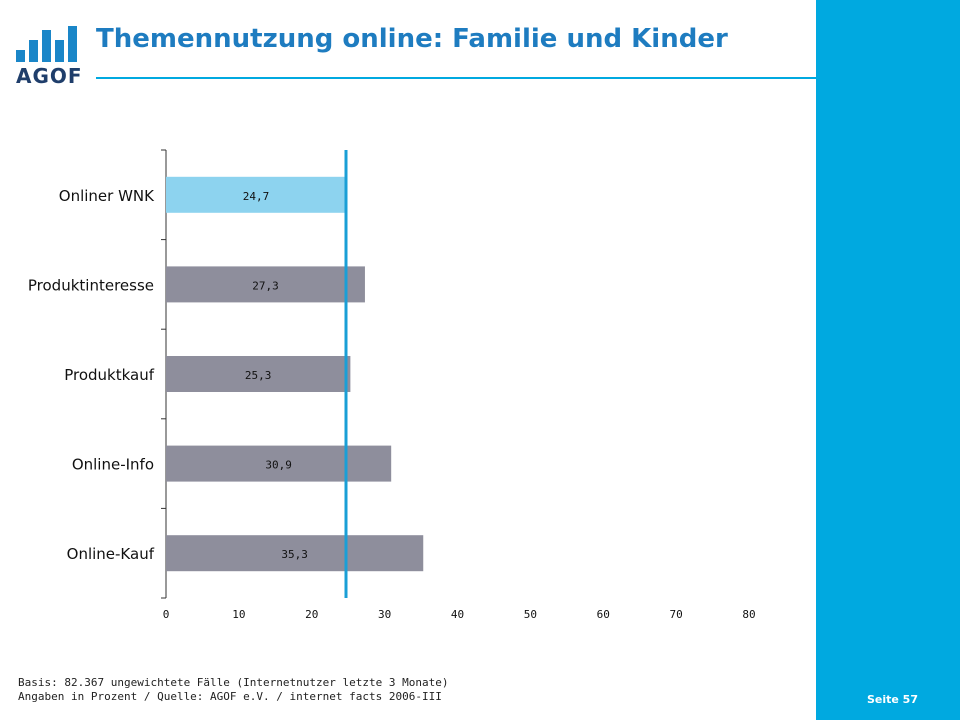 The image size is (960, 720). I want to click on data-label: 30,9, so click(278, 465).